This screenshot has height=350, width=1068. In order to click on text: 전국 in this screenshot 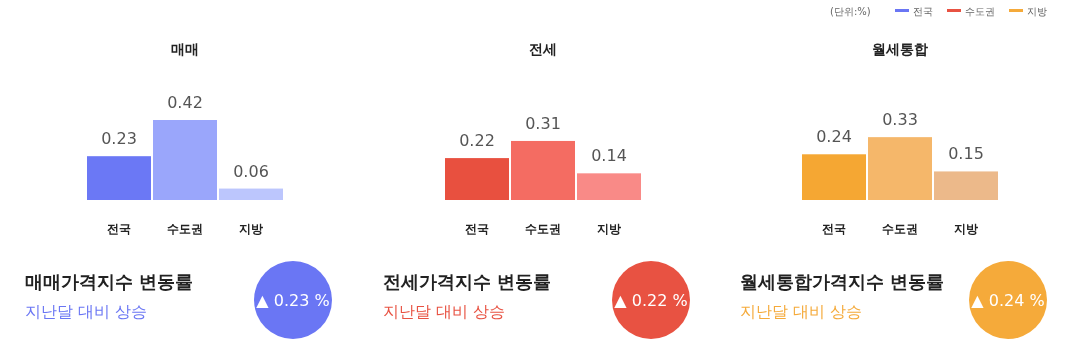, I will do `click(923, 11)`.